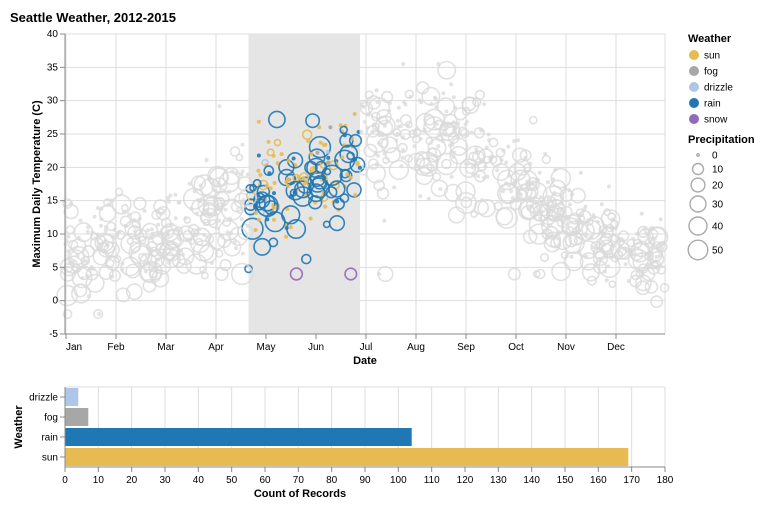 This screenshot has height=516, width=764. Describe the element at coordinates (365, 361) in the screenshot. I see `scatter-x-axis-title: Date` at that location.